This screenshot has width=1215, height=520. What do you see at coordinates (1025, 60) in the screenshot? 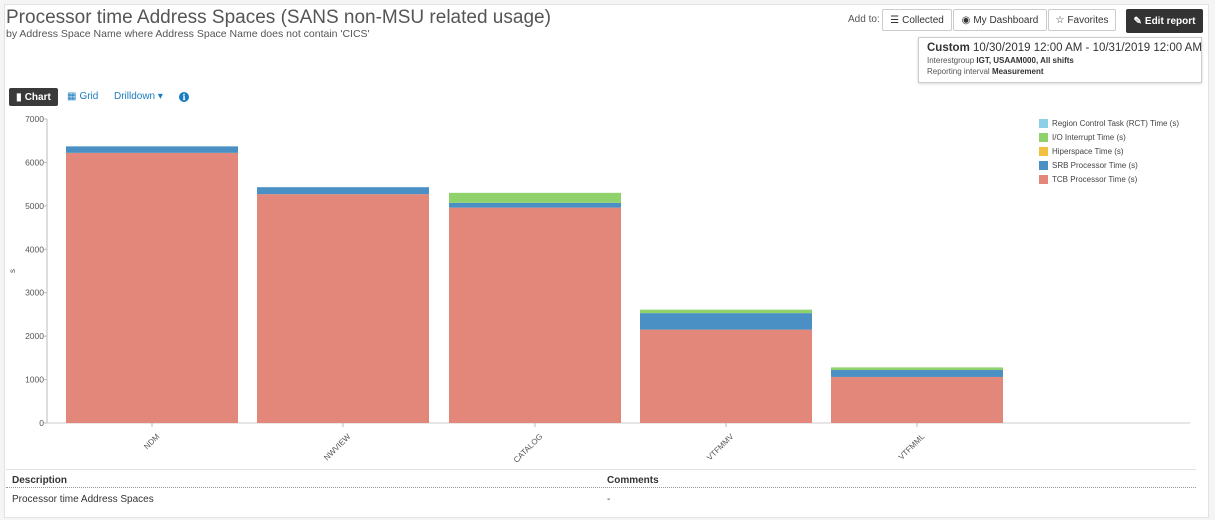
I see `interest-value: IGT, USAAM000, All shifts` at bounding box center [1025, 60].